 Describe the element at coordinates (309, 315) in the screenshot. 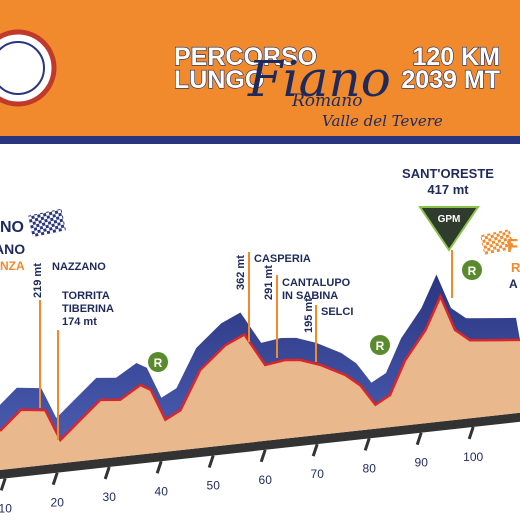

I see `altitude-label: 195 mt` at that location.